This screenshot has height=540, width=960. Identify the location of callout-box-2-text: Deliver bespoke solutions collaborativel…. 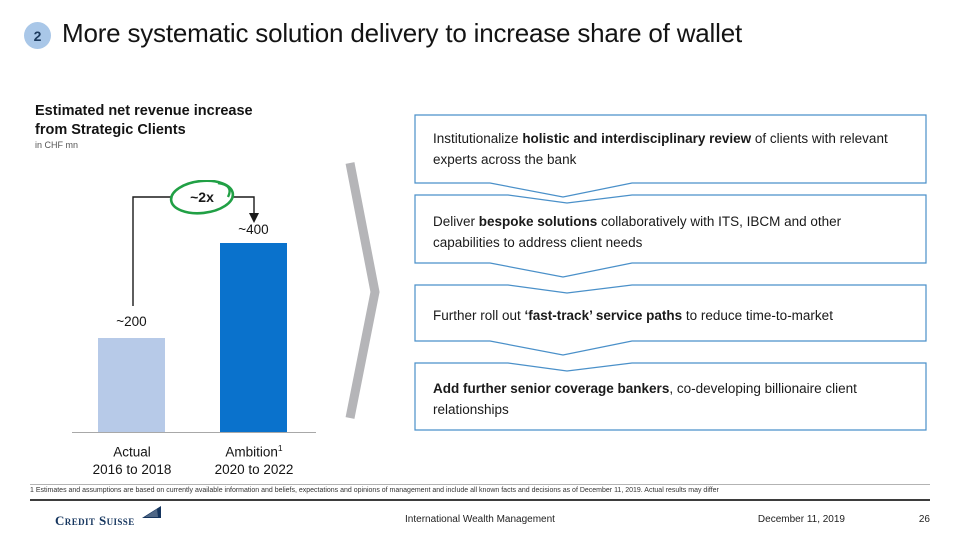
(637, 232).